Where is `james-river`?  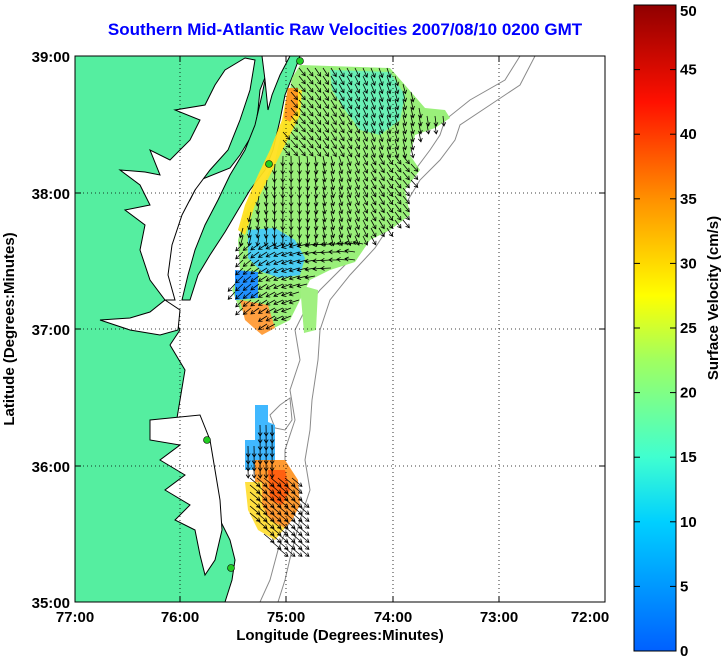
james-river is located at coordinates (140, 317).